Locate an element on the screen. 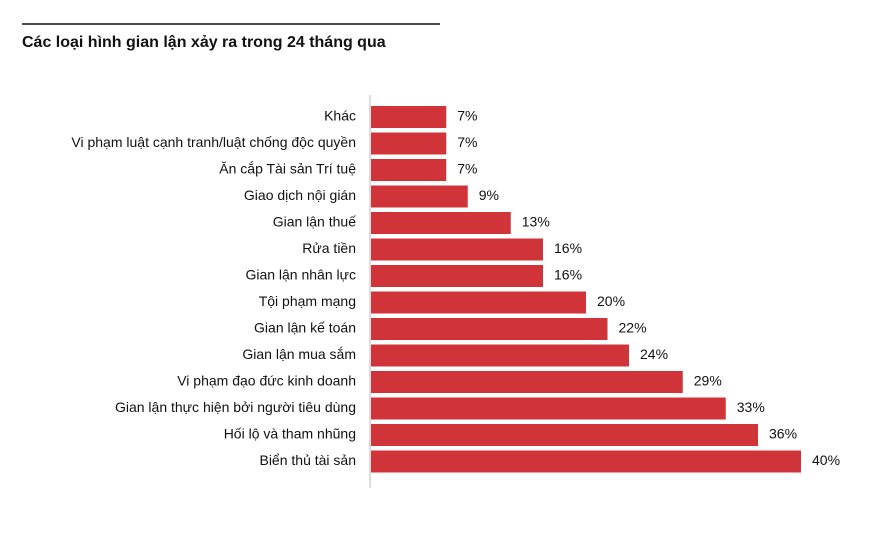  category-label: Gian lận mua sắm is located at coordinates (299, 354).